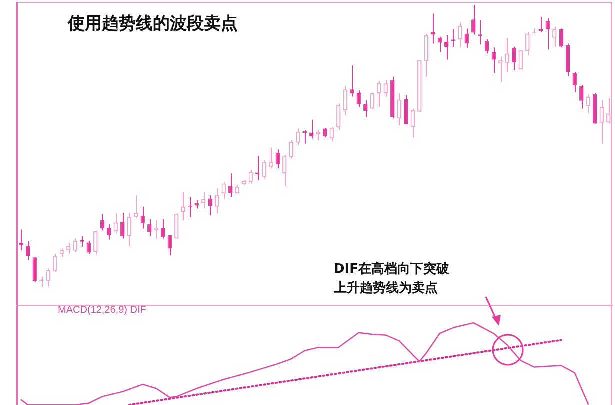 This screenshot has width=615, height=405. Describe the element at coordinates (153, 24) in the screenshot. I see `text: 使用趋势线的波段卖点` at that location.